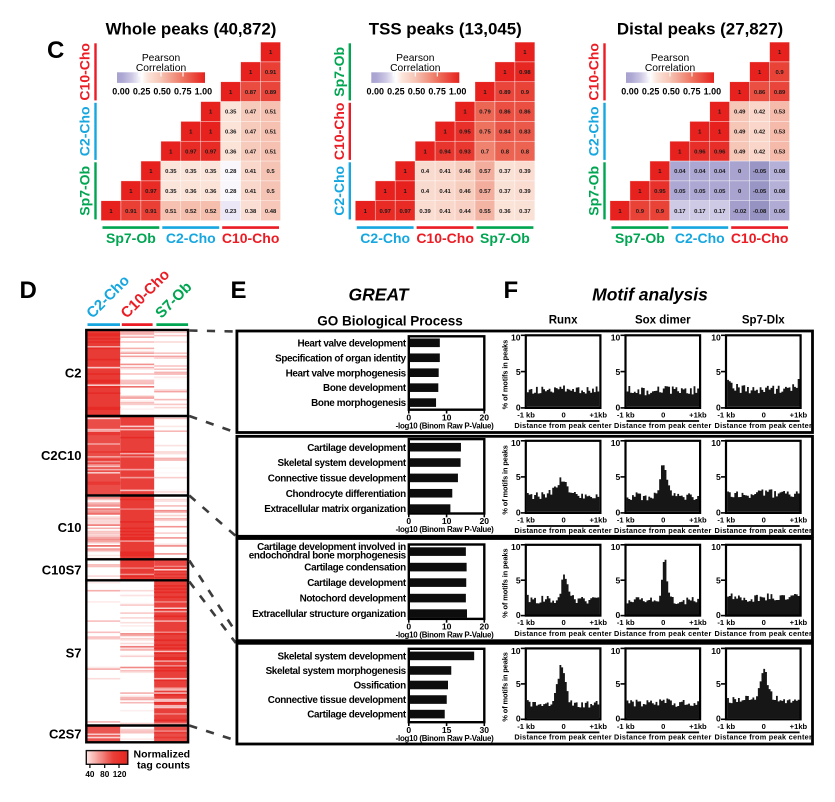  What do you see at coordinates (271, 212) in the screenshot?
I see `svg-text: 0.48` at bounding box center [271, 212].